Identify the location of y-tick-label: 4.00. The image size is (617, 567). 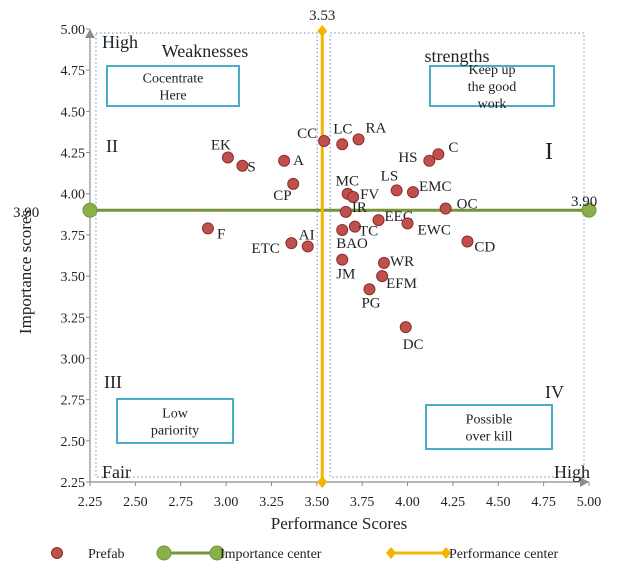
(73, 195).